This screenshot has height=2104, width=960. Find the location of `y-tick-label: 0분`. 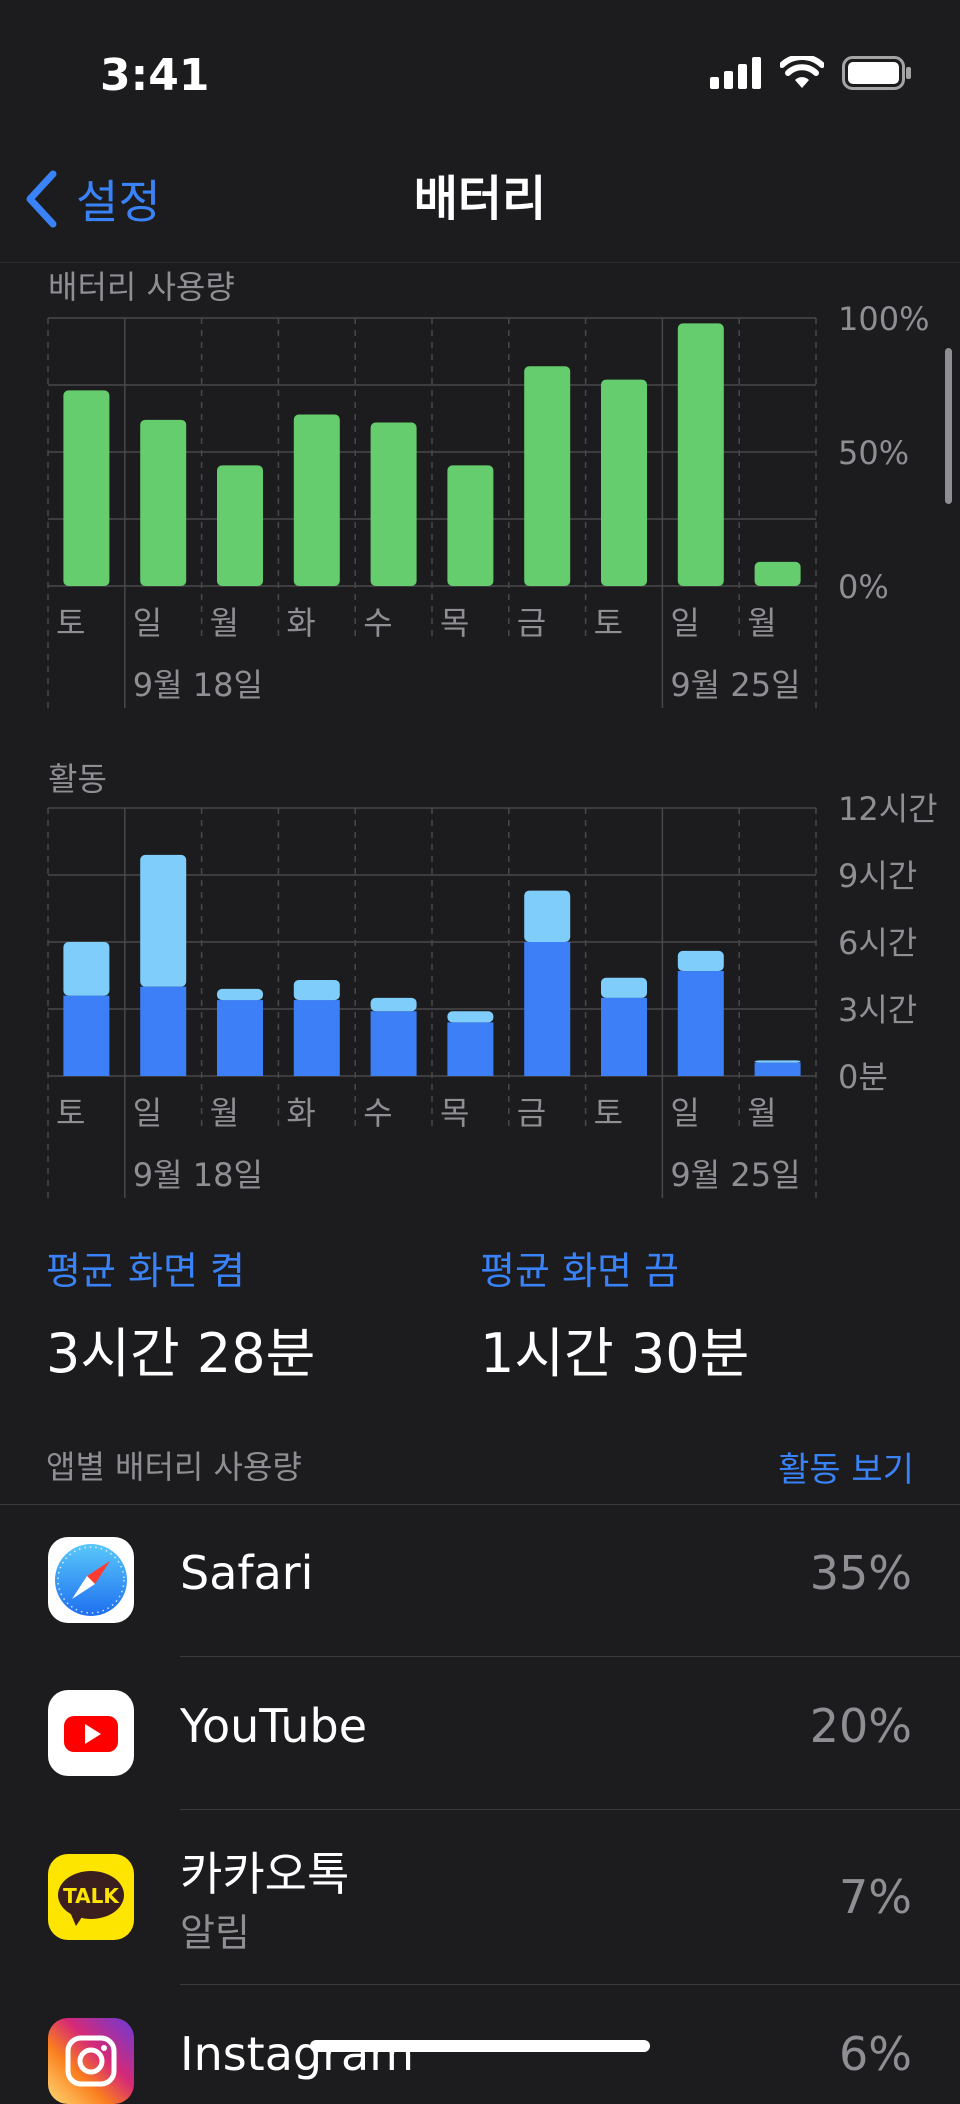

y-tick-label: 0분 is located at coordinates (863, 1077).